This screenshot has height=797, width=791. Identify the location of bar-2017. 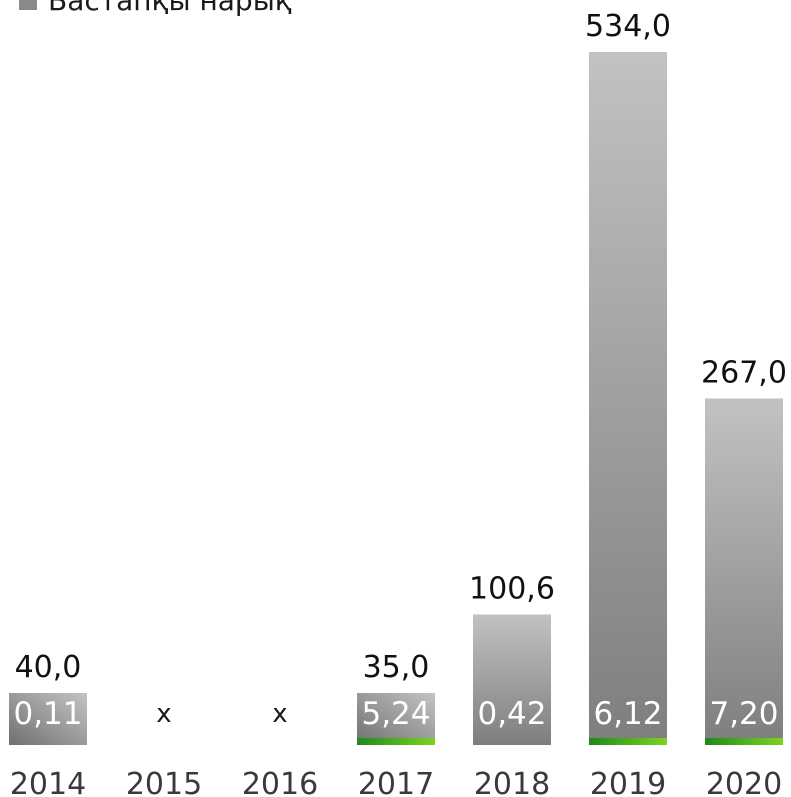
(396, 719).